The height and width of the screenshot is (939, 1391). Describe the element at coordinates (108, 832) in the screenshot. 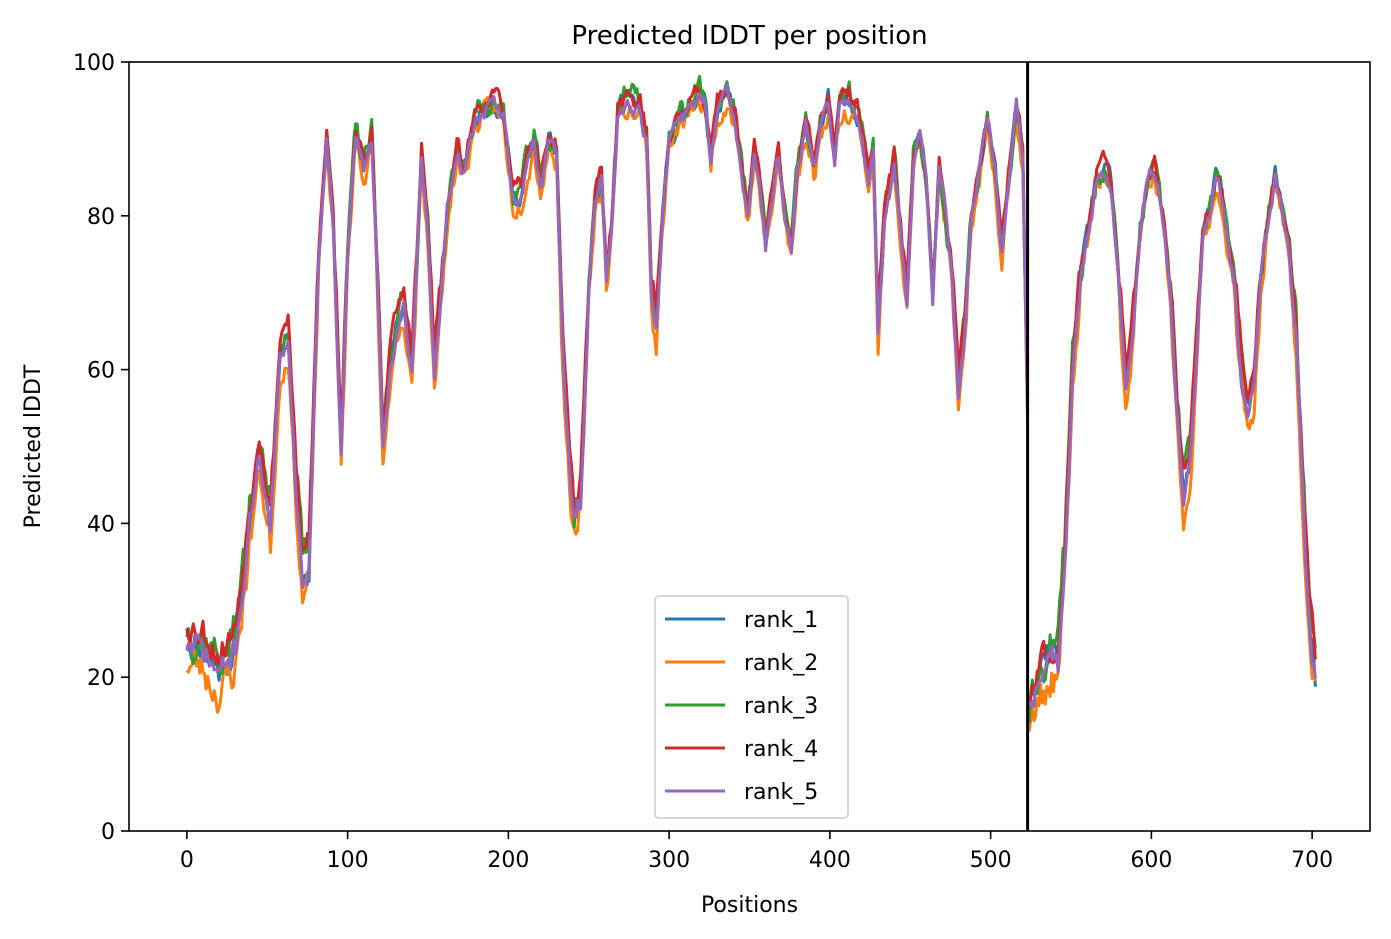

I see `y-tick-label: 0` at that location.